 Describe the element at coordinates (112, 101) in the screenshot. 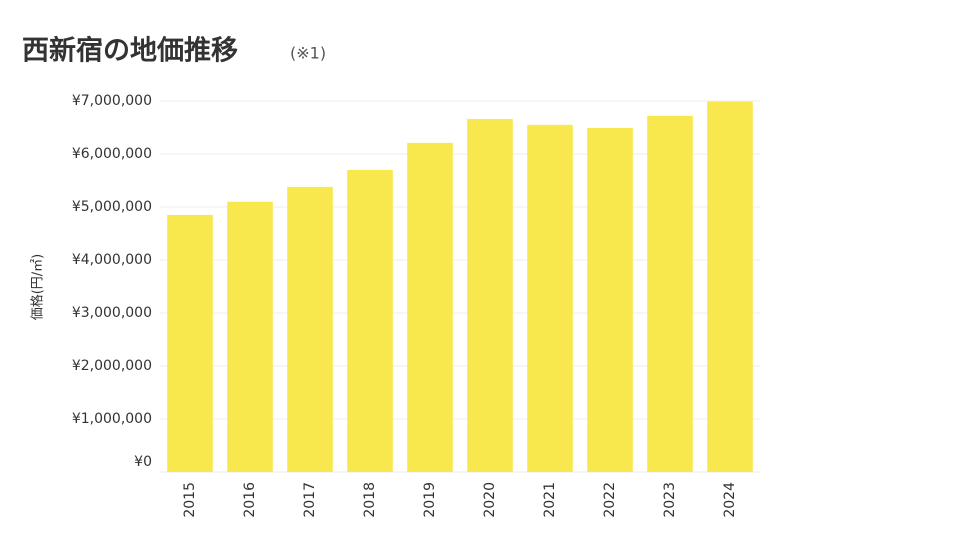

I see `y-tick-label: ¥7,000,000` at that location.